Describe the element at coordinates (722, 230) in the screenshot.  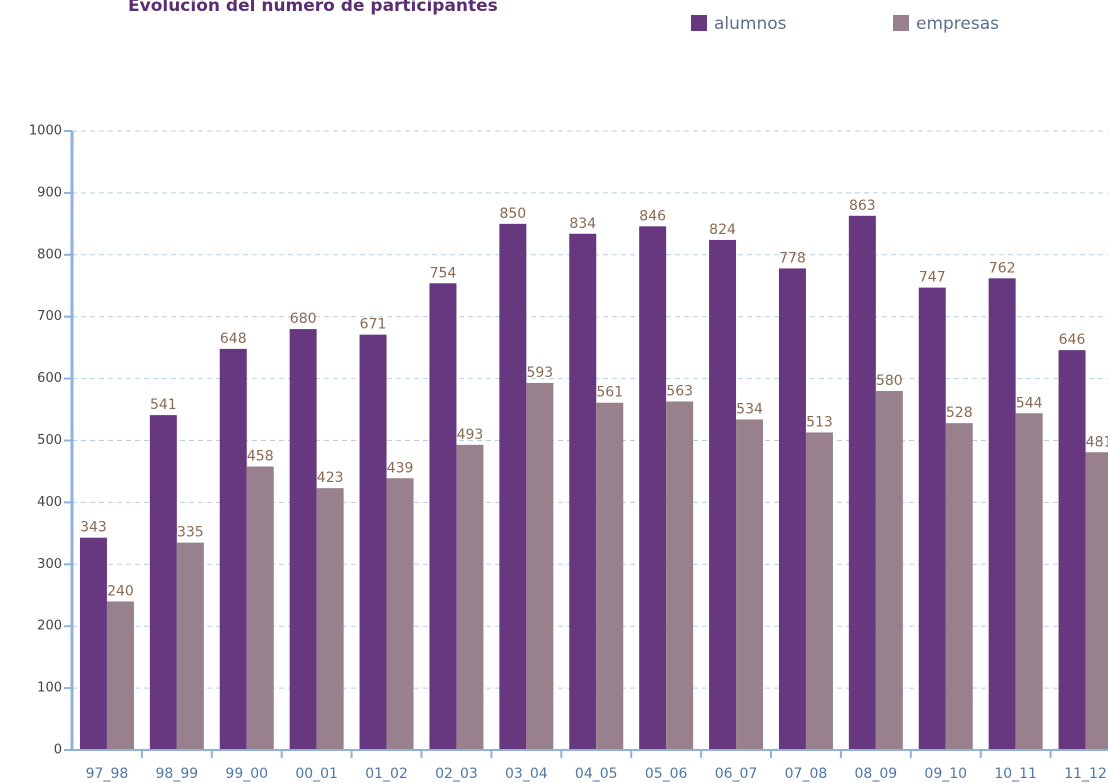
I see `value-label: 824` at that location.